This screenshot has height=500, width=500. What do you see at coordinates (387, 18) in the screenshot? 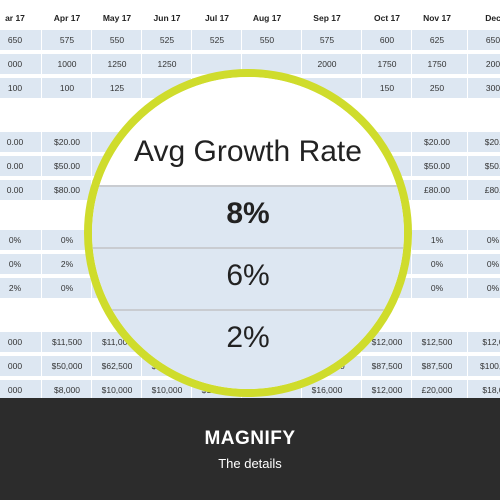
I see `column-header: Oct 17` at bounding box center [387, 18].